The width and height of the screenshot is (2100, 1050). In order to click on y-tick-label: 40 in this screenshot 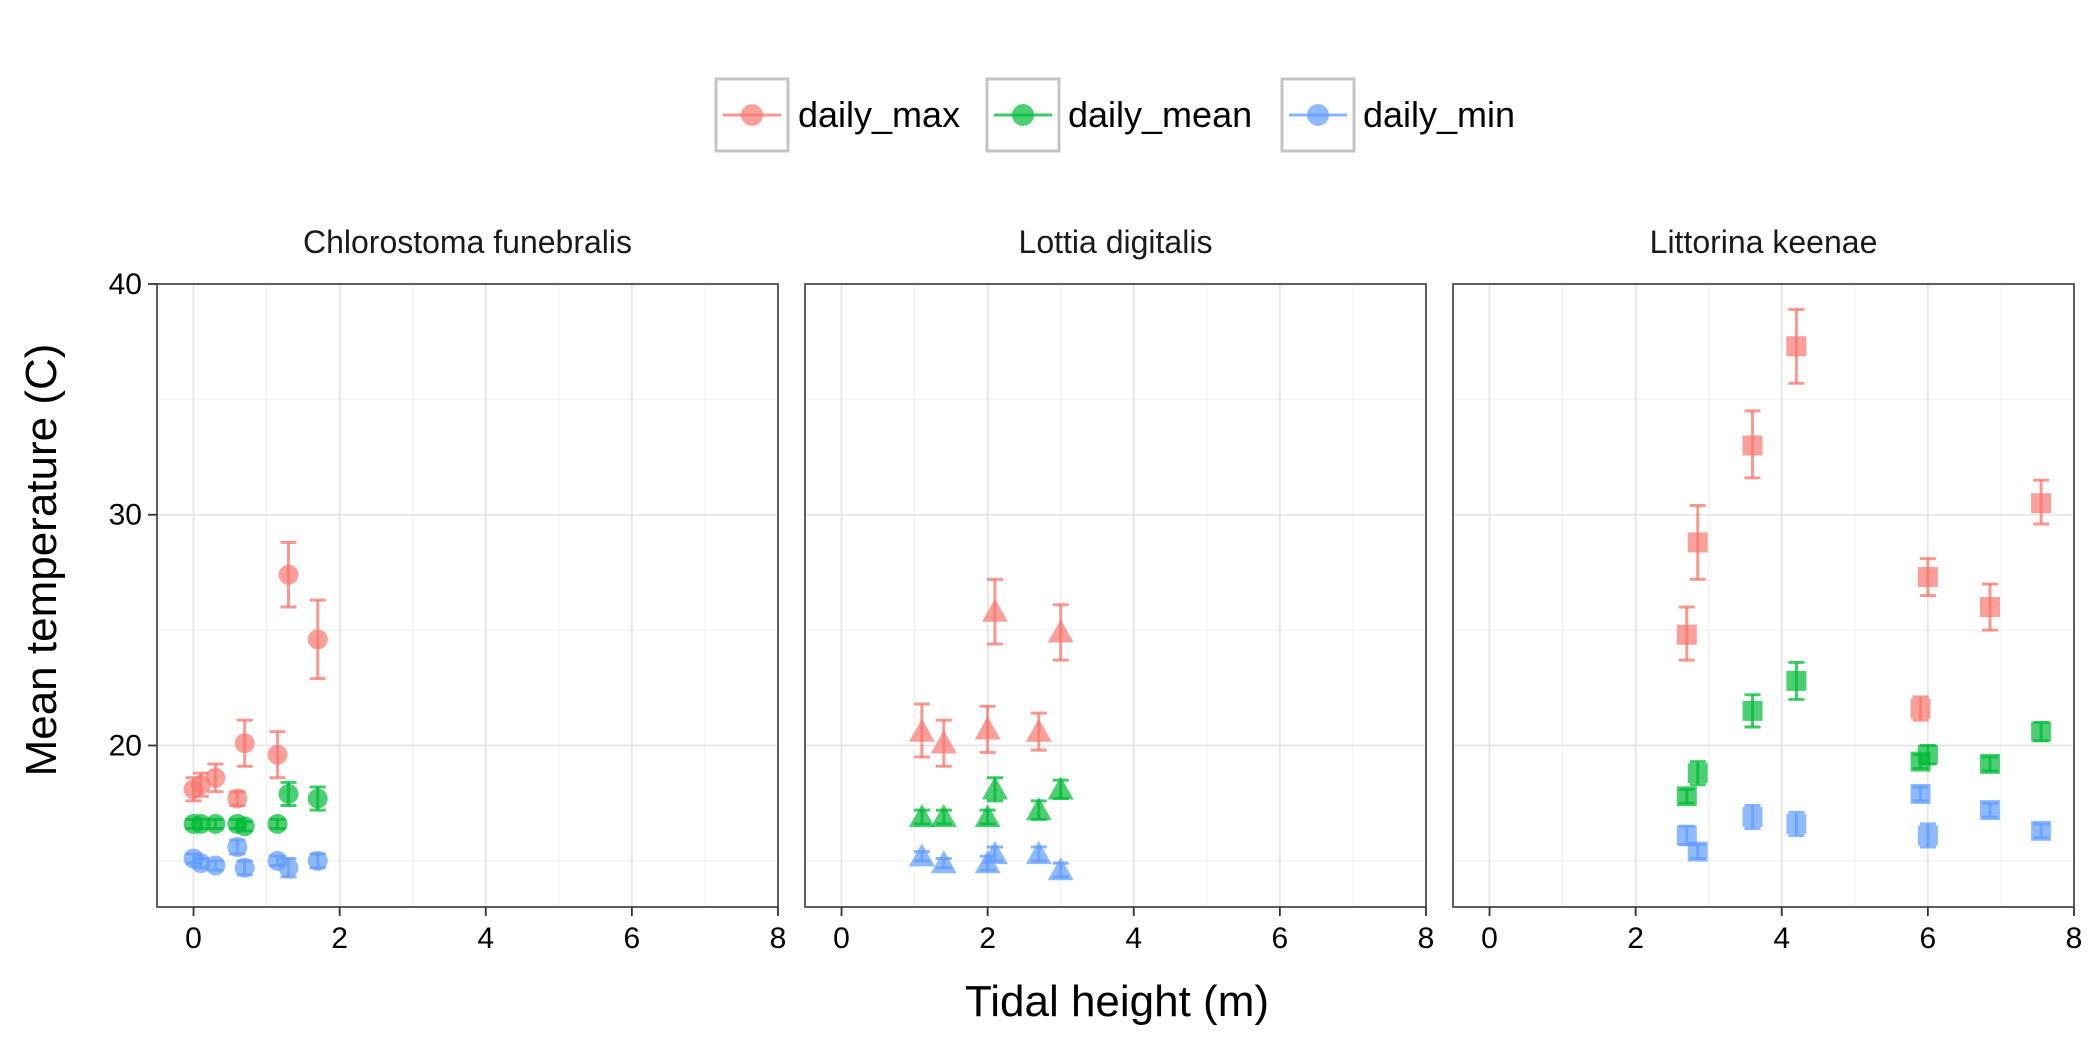, I will do `click(125, 284)`.